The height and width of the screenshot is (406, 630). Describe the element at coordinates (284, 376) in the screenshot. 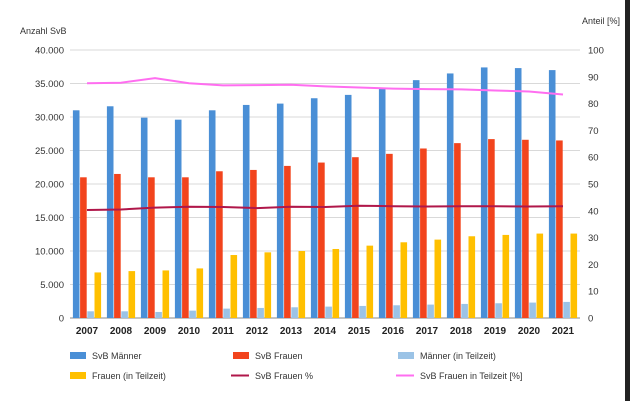

I see `legend-label: SvB Frauen %` at that location.